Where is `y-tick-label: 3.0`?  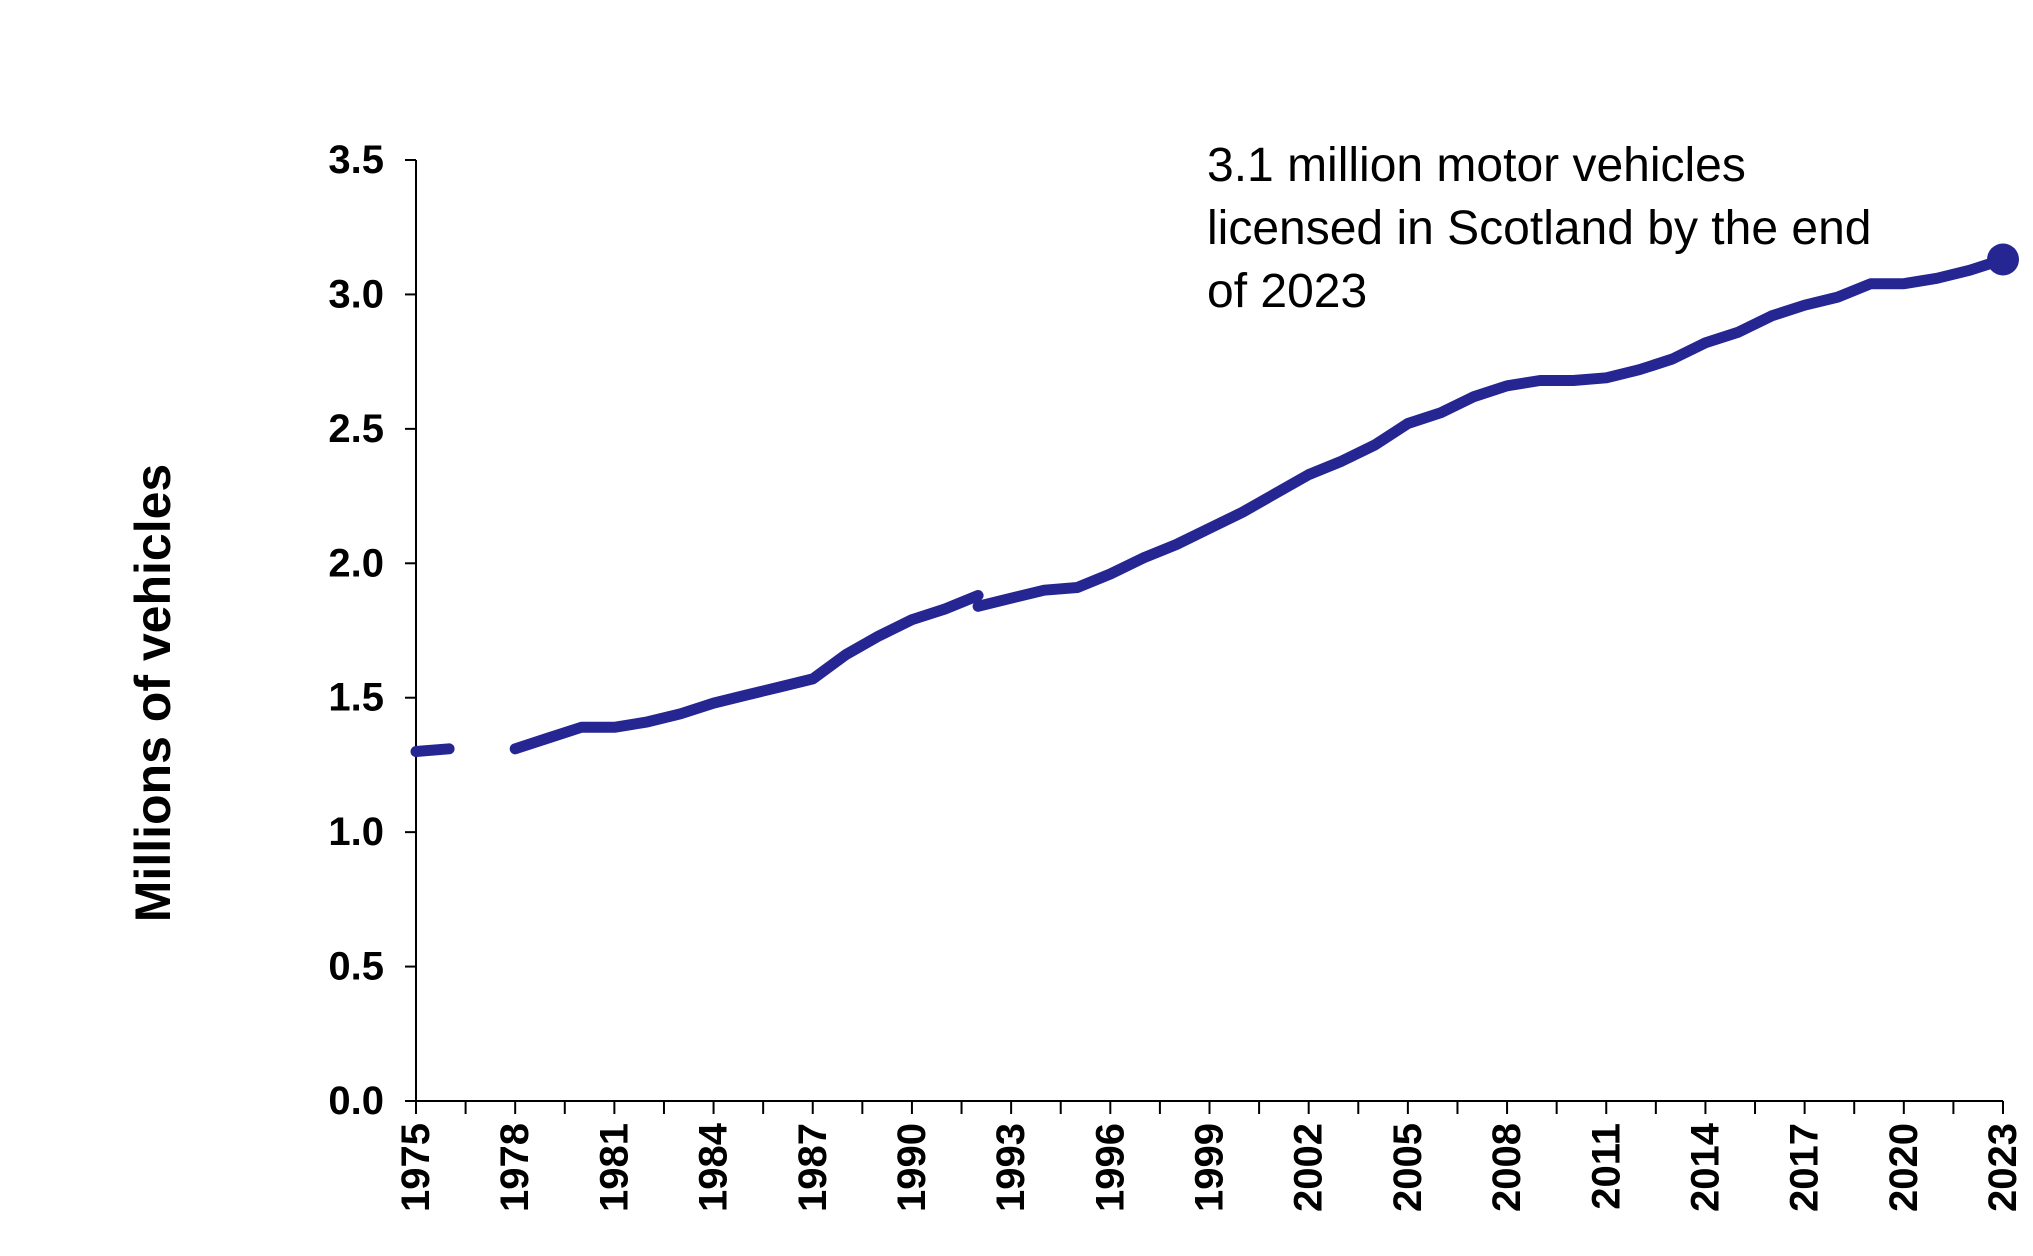
y-tick-label: 3.0 is located at coordinates (356, 294).